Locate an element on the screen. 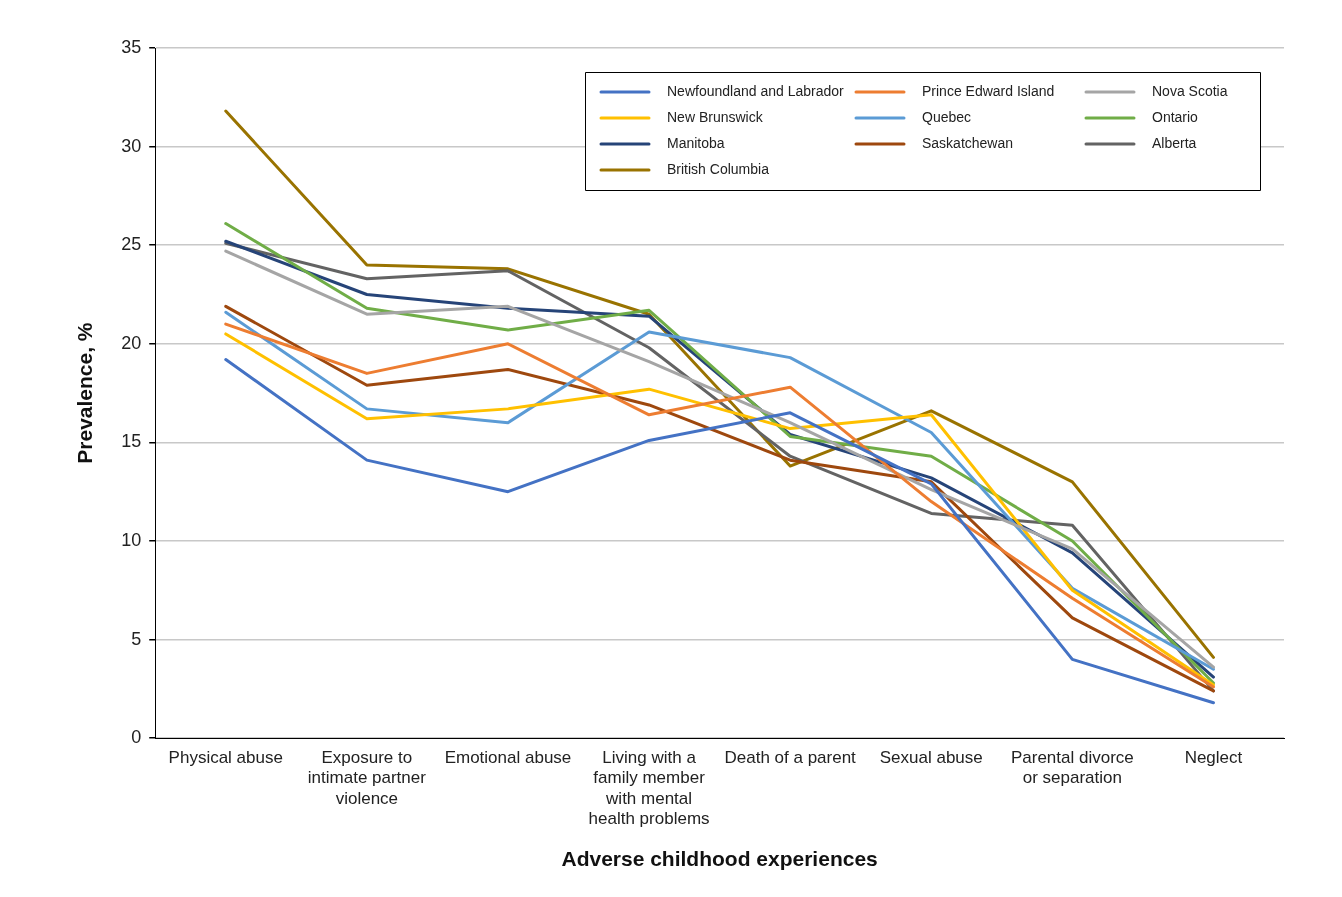 This screenshot has height=897, width=1342. x-tick-label: Emotional abuse is located at coordinates (508, 758).